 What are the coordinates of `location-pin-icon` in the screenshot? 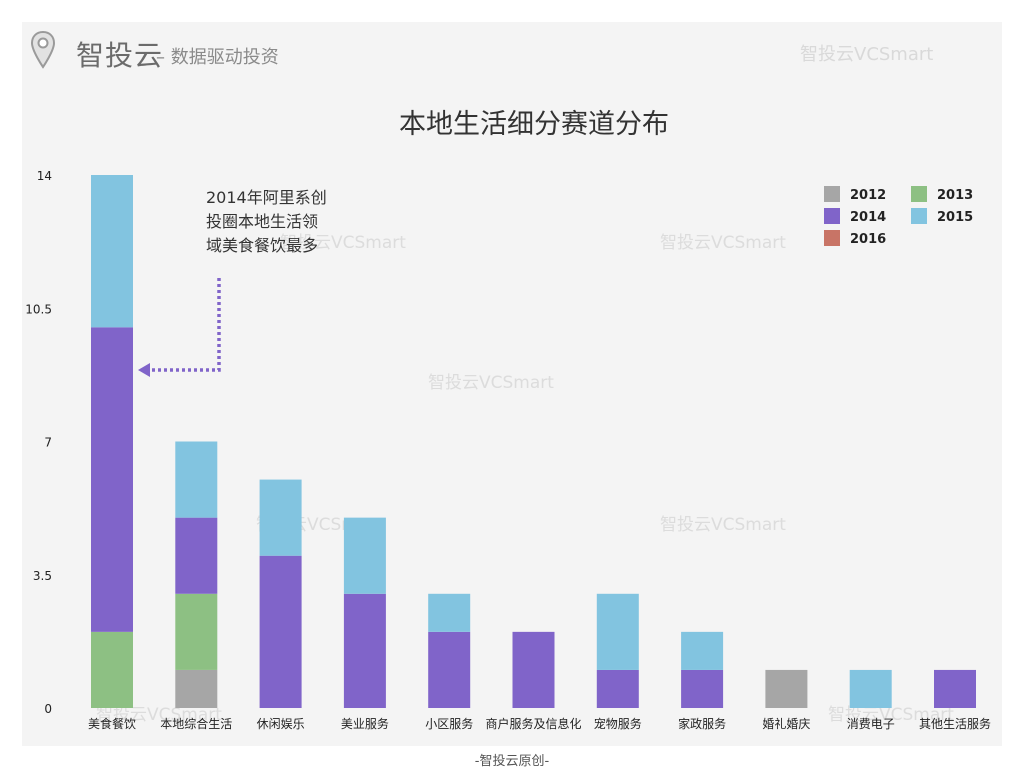 It's located at (43, 49).